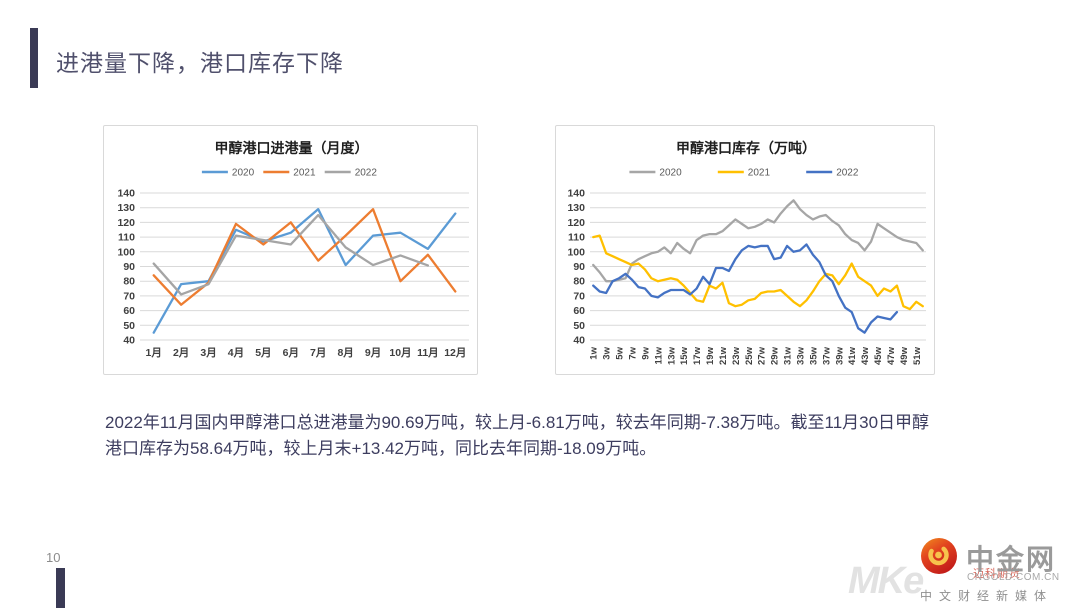  What do you see at coordinates (710, 355) in the screenshot?
I see `x-axis-tick-label: 19w` at bounding box center [710, 355].